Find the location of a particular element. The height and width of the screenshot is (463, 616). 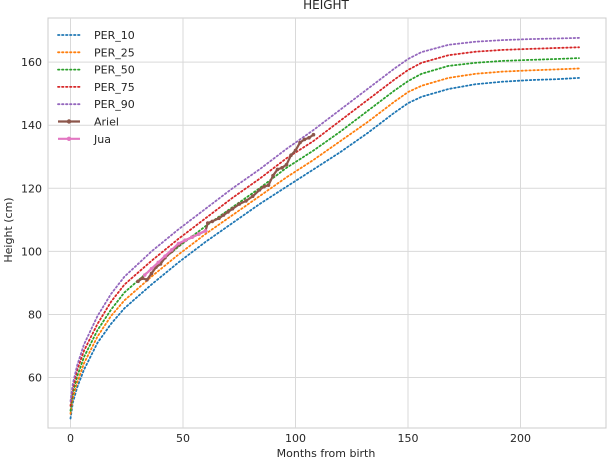

y-tick-label: 160 is located at coordinates (31, 62).